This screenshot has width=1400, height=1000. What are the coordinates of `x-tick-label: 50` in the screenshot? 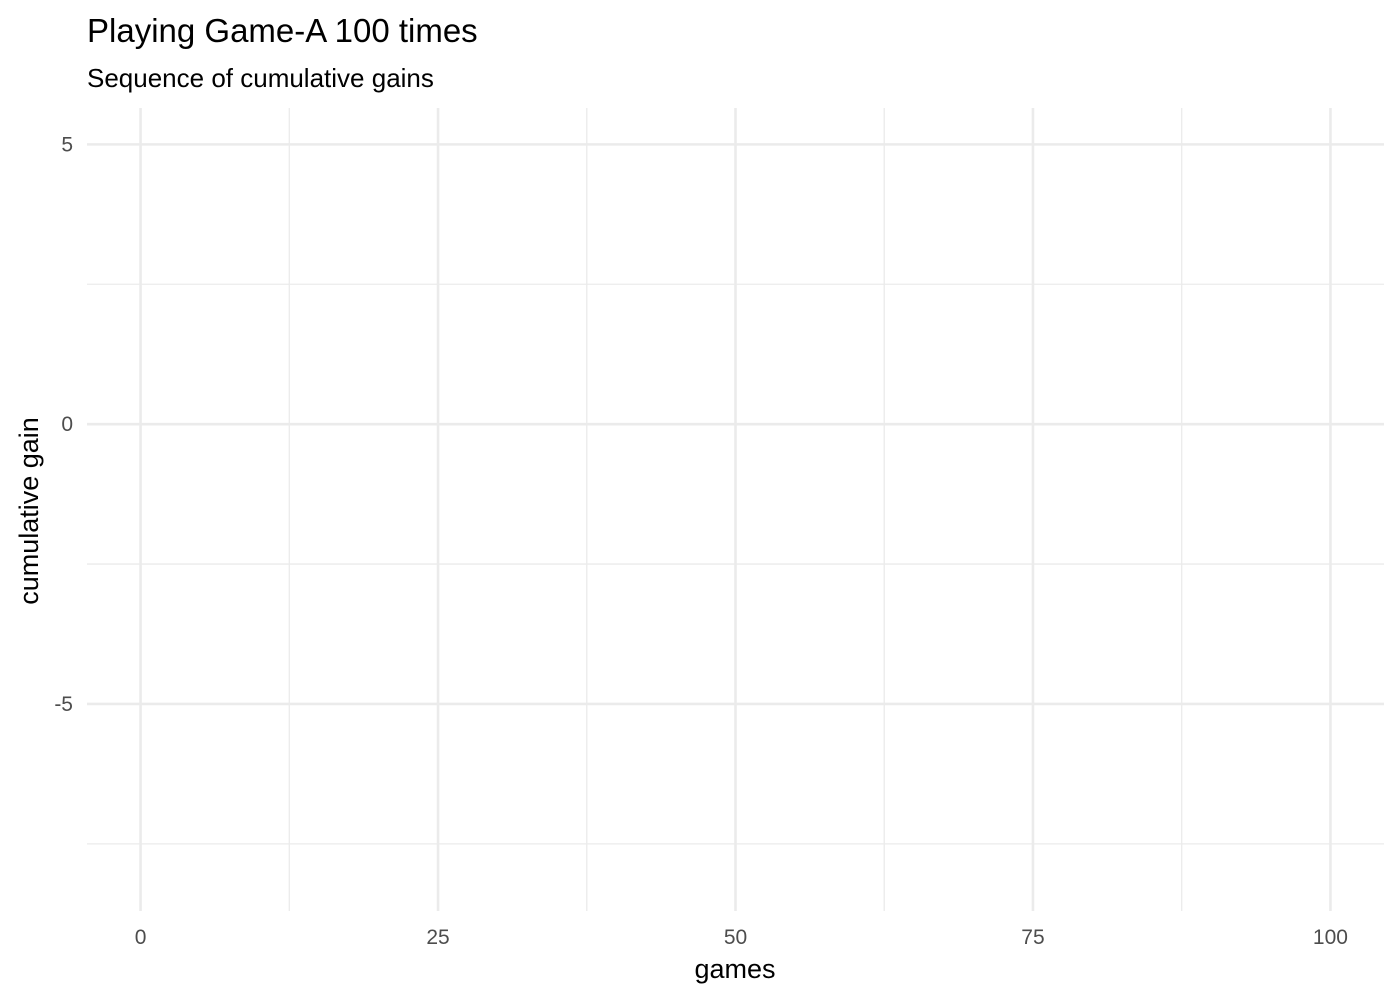 It's located at (735, 937).